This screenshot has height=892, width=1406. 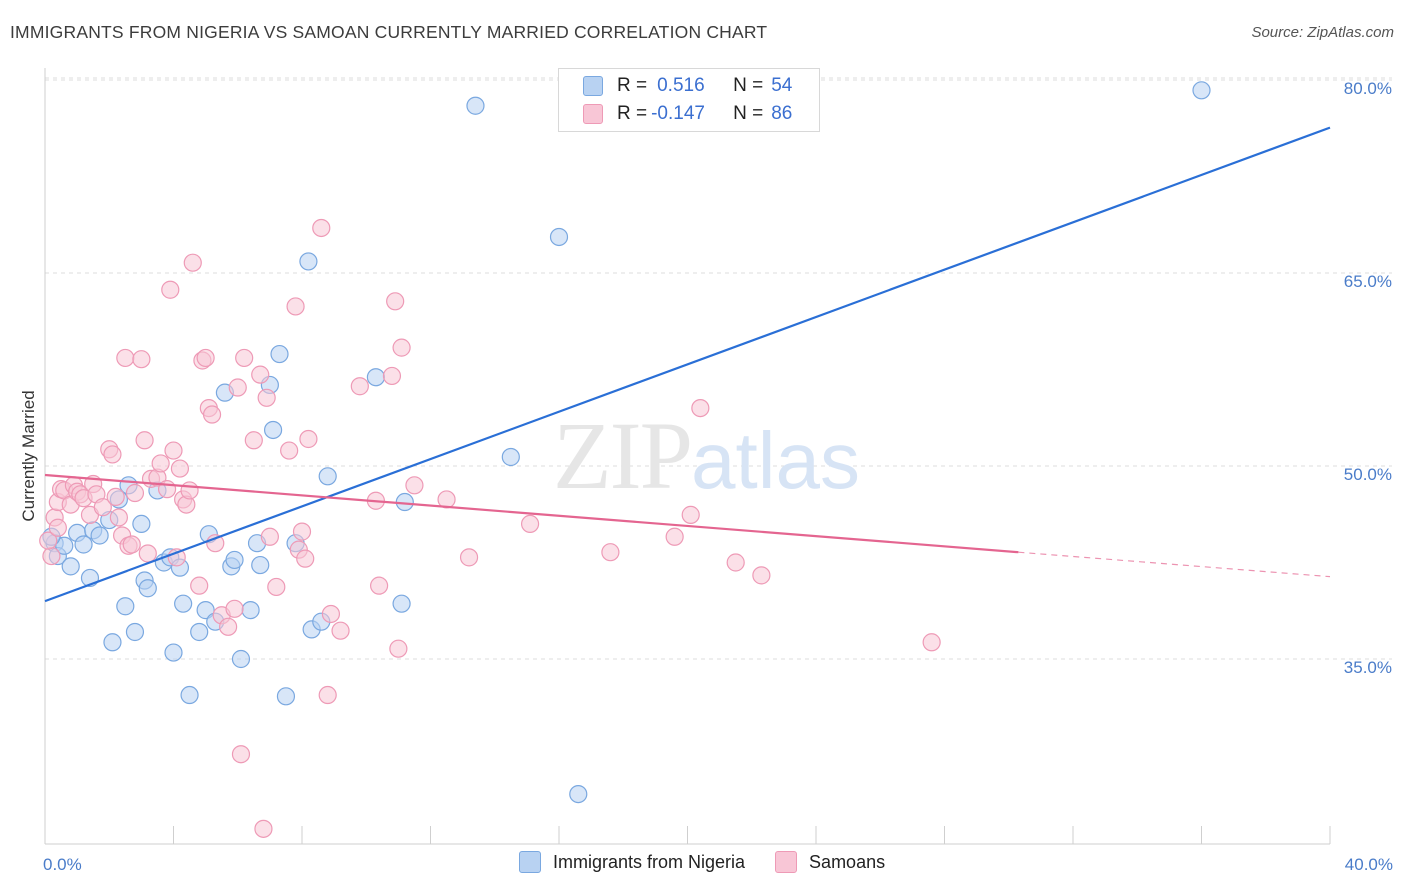 I want to click on y-tick-label: 80.0%, so click(x=1368, y=88).